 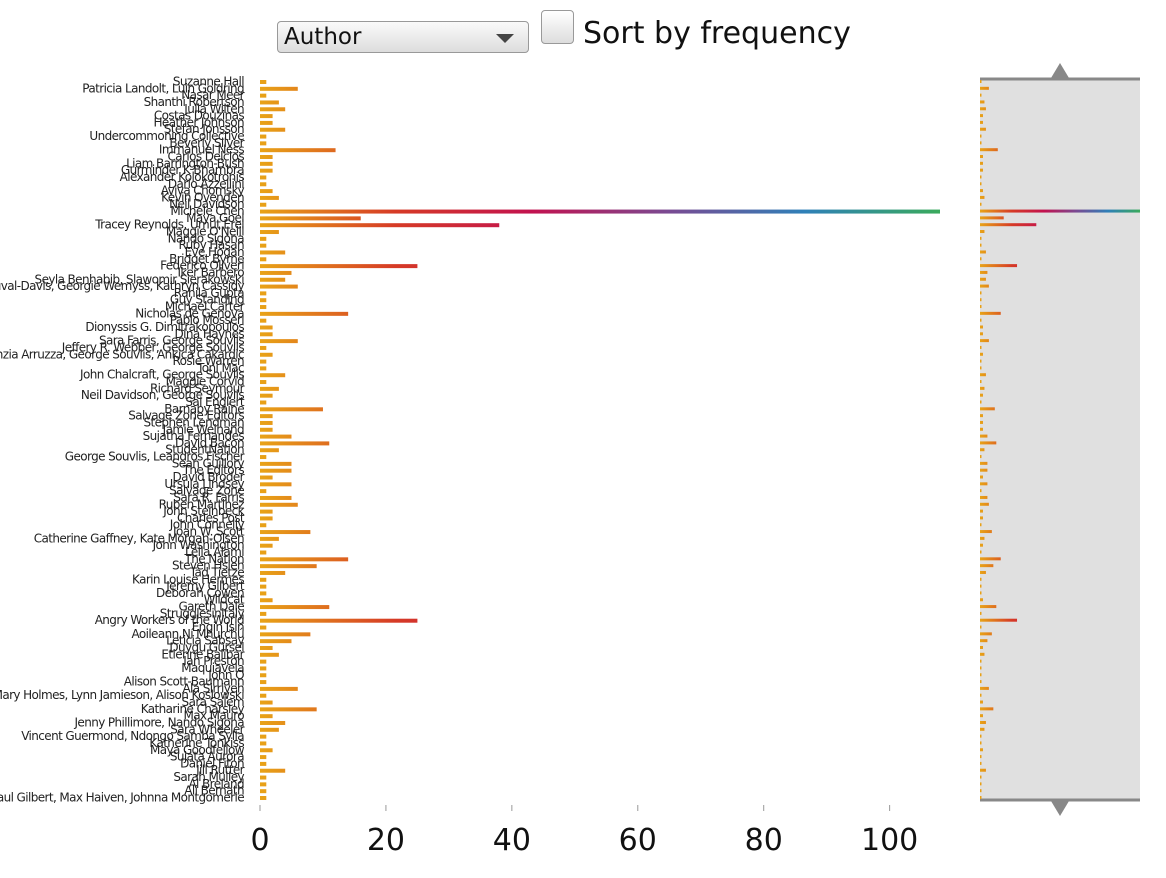 I want to click on y-tick-label: Guy Standing, so click(x=207, y=300).